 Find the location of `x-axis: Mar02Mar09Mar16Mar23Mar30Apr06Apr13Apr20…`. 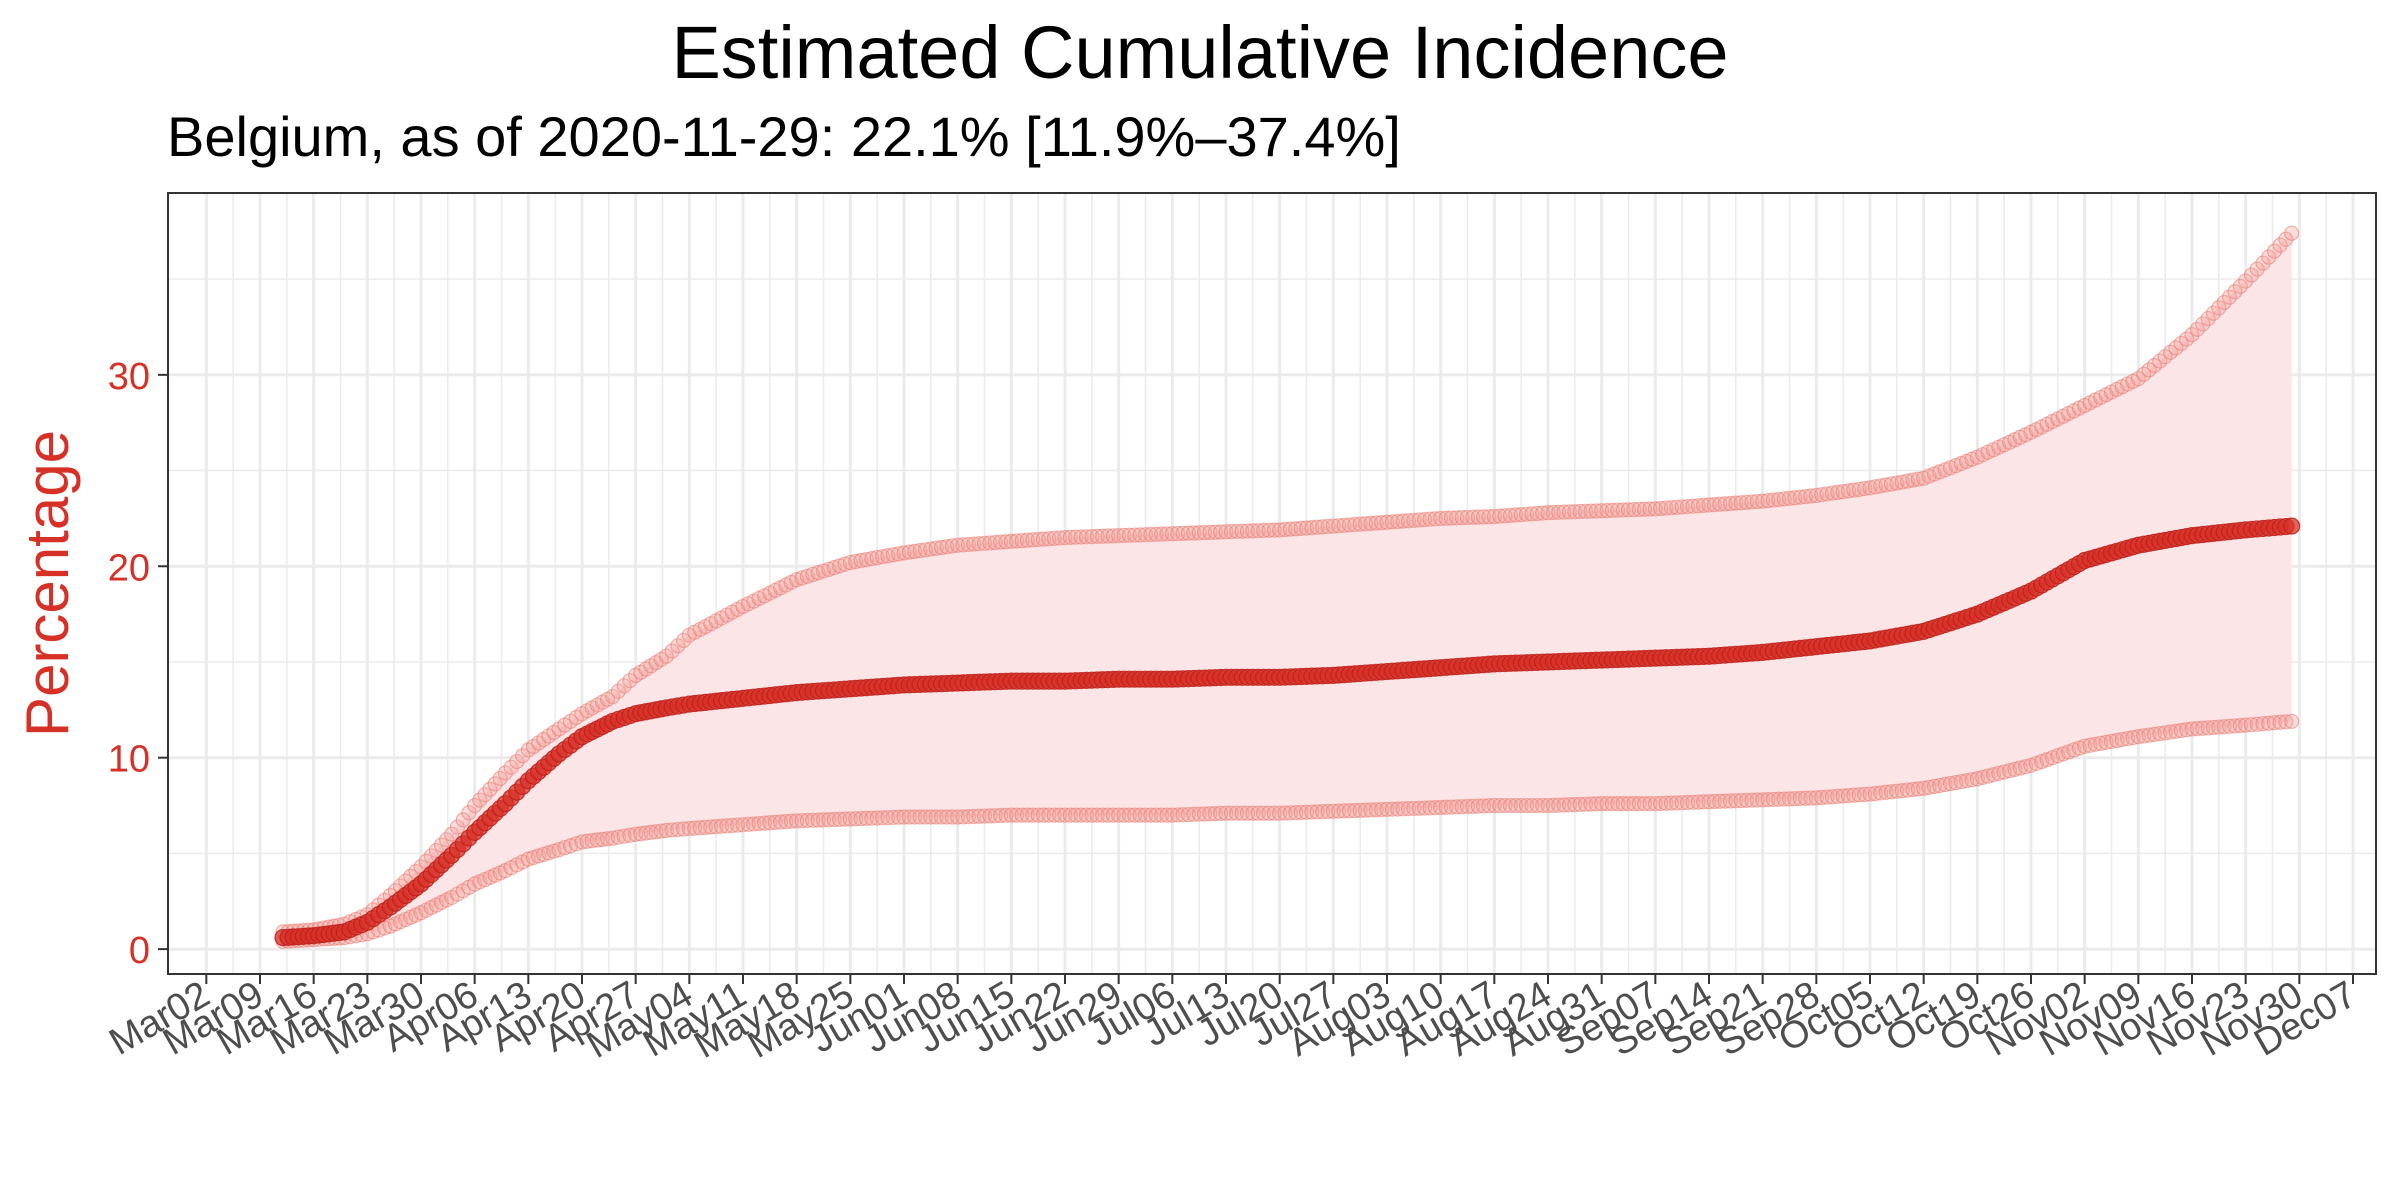

x-axis: Mar02Mar09Mar16Mar23Mar30Apr06Apr13Apr20… is located at coordinates (1233, 1019).